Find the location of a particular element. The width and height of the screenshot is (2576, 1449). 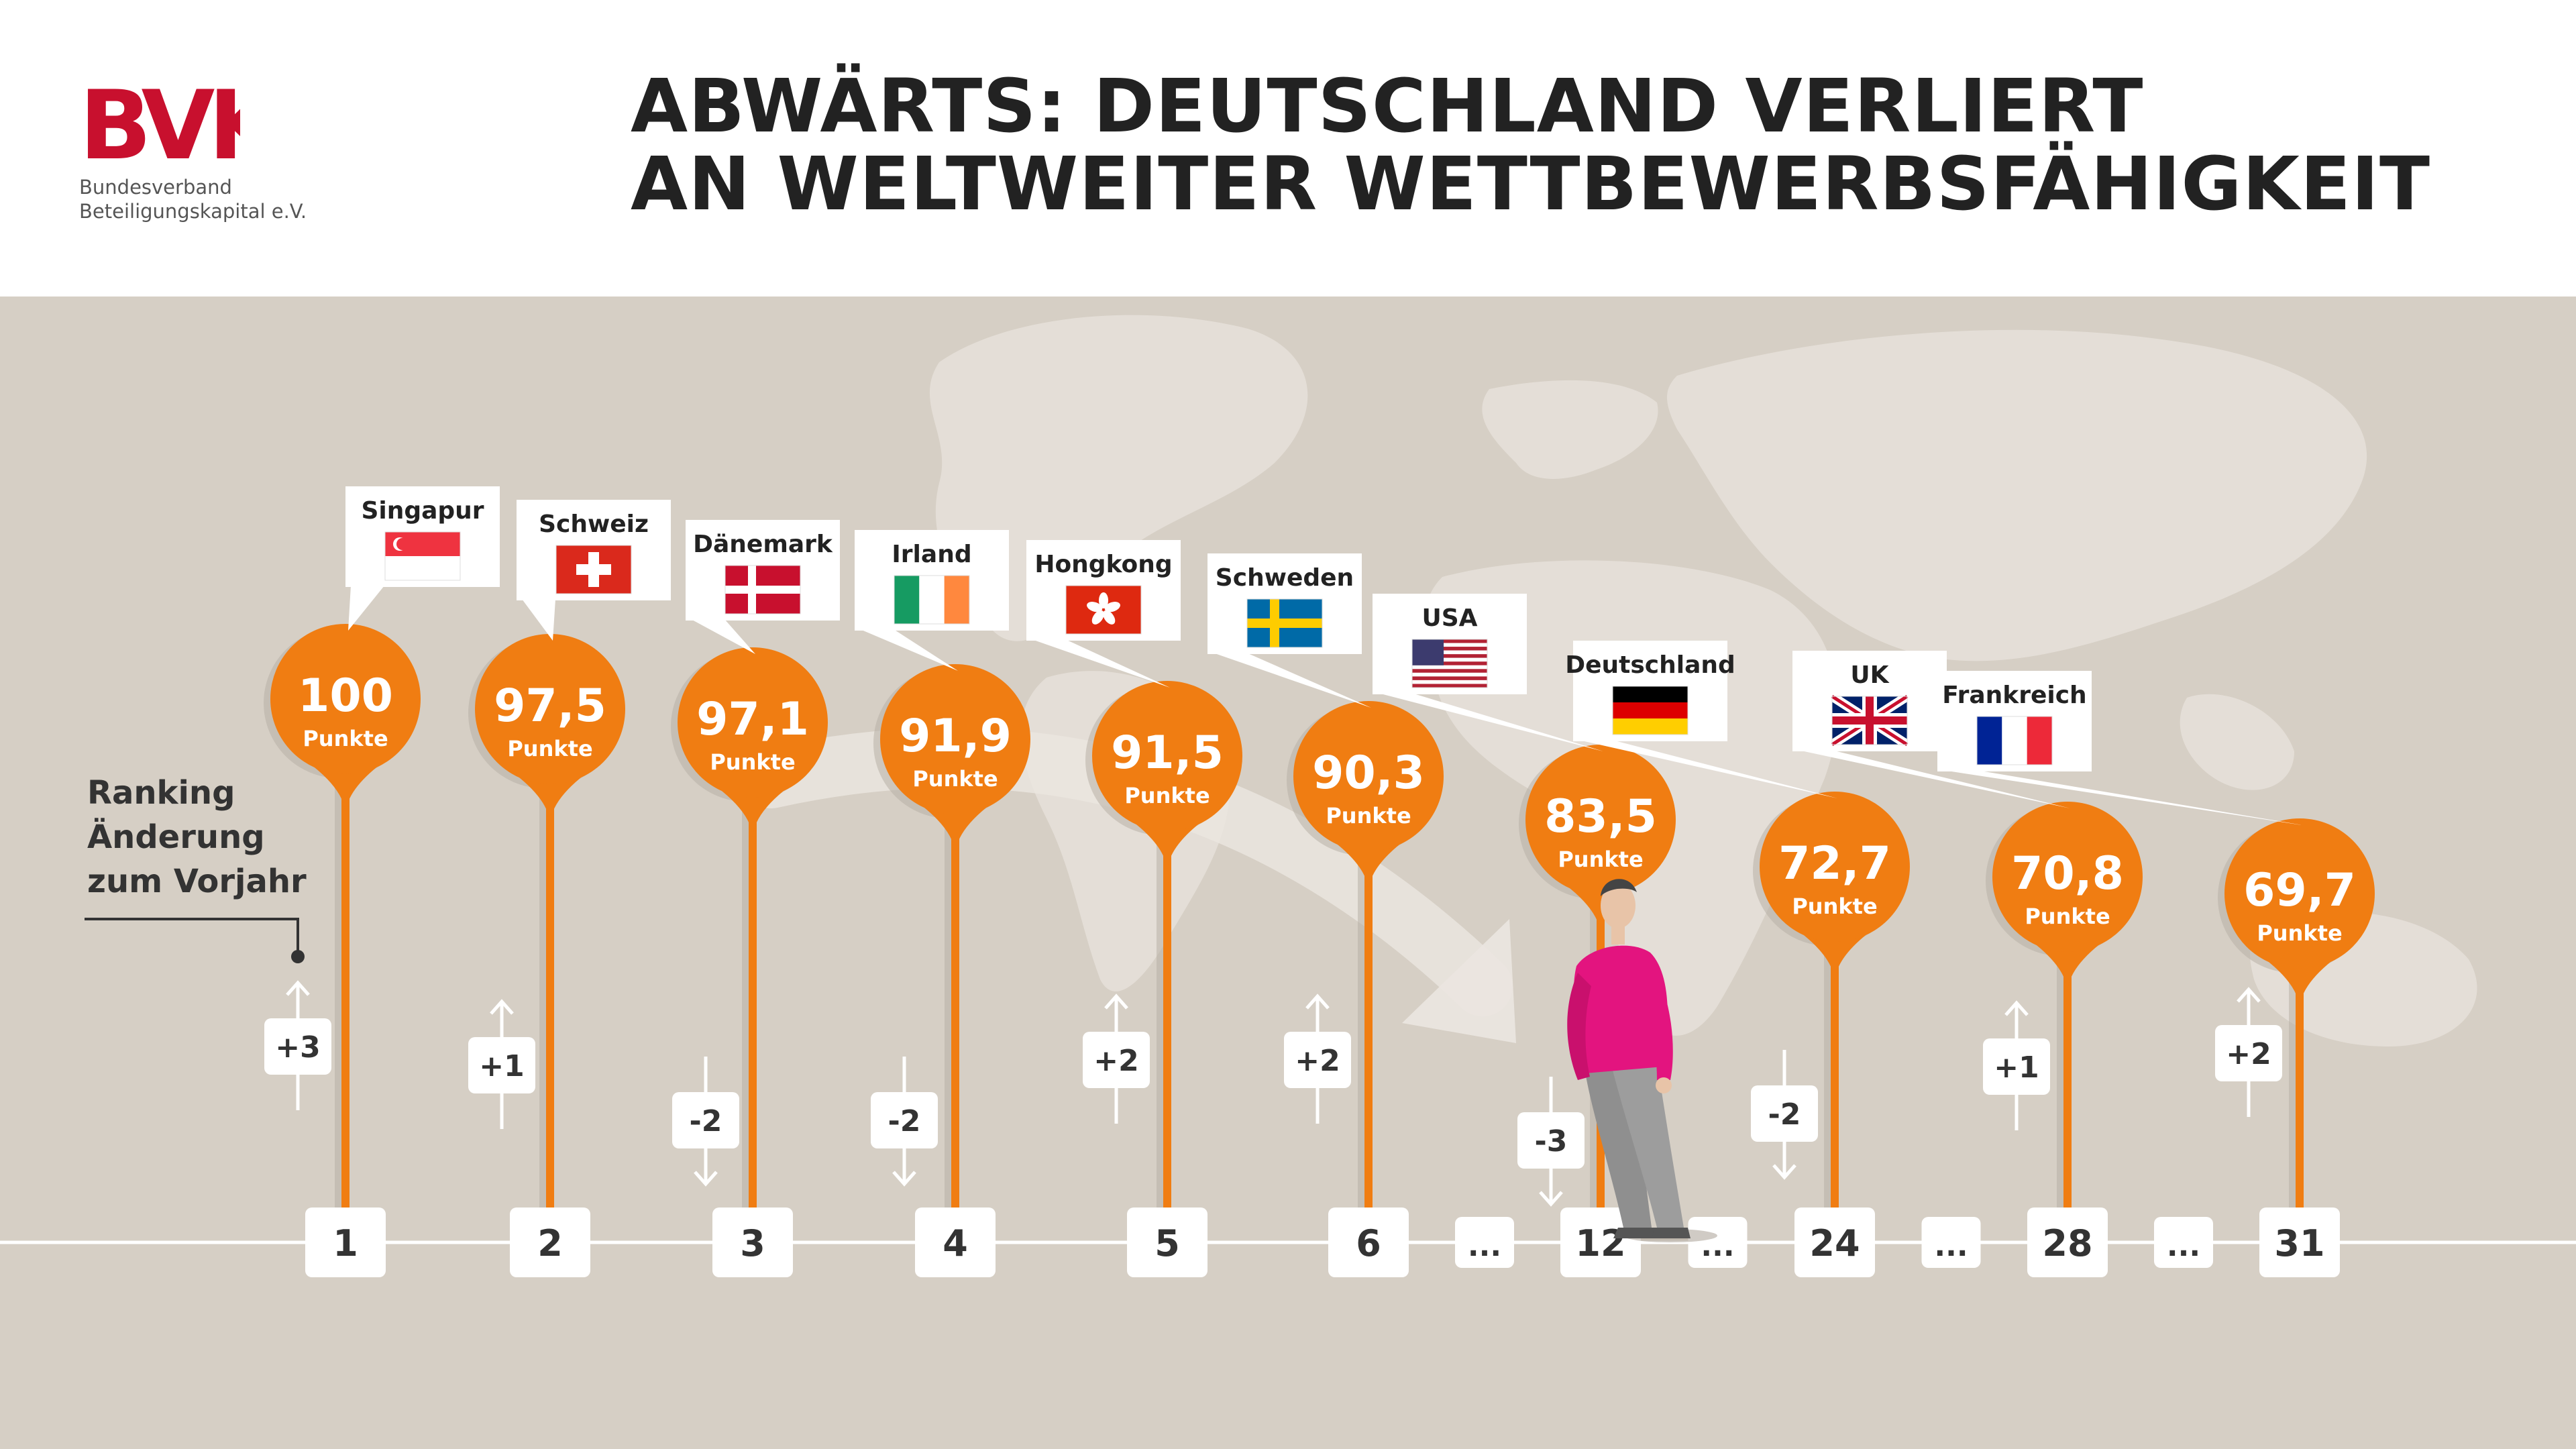

country-germany: 72,7 Punkte Deutschland -2 24 is located at coordinates (1737, 959).